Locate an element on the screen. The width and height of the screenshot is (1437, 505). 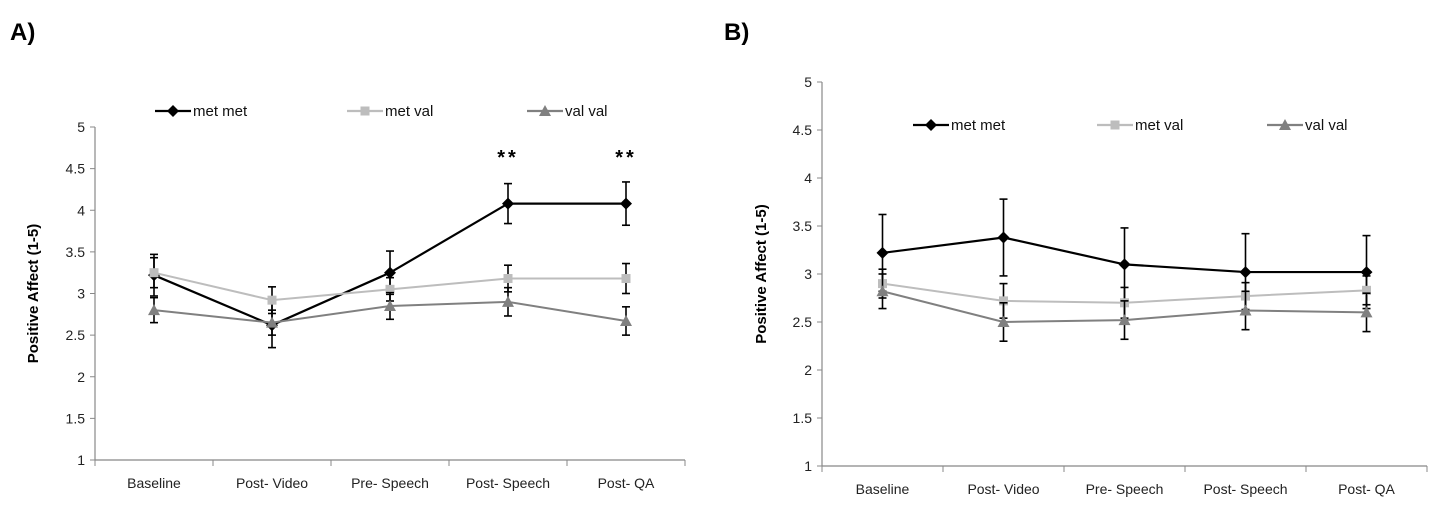
panel-label: A) is located at coordinates (22, 32).